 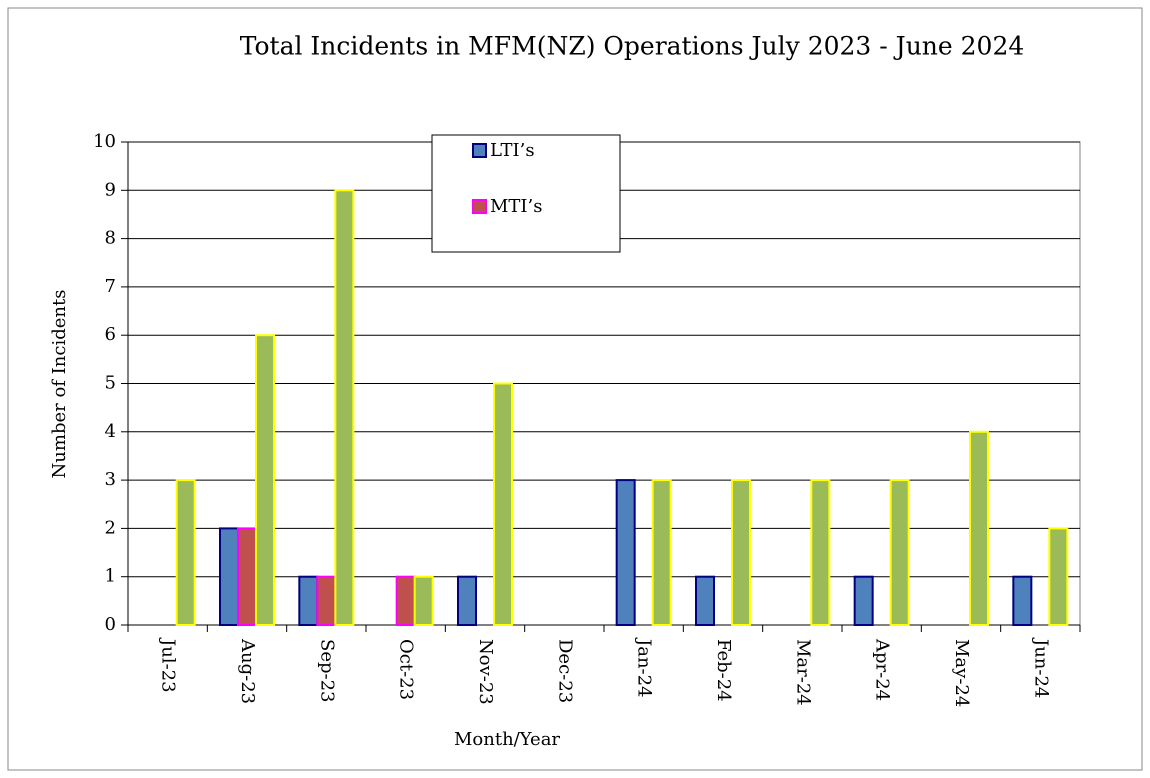 What do you see at coordinates (247, 671) in the screenshot?
I see `x-tick-label: Aug-23` at bounding box center [247, 671].